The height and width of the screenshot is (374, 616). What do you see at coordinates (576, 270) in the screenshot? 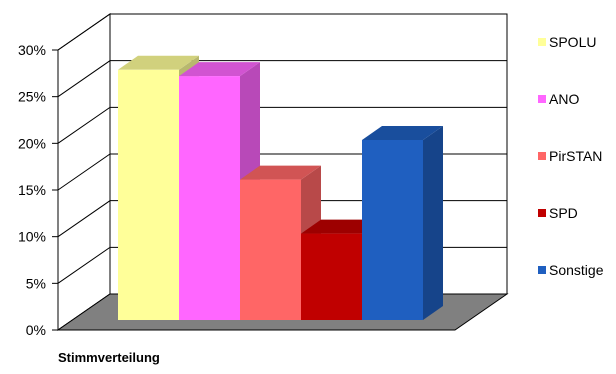
I see `legend-label: Sonstige` at bounding box center [576, 270].